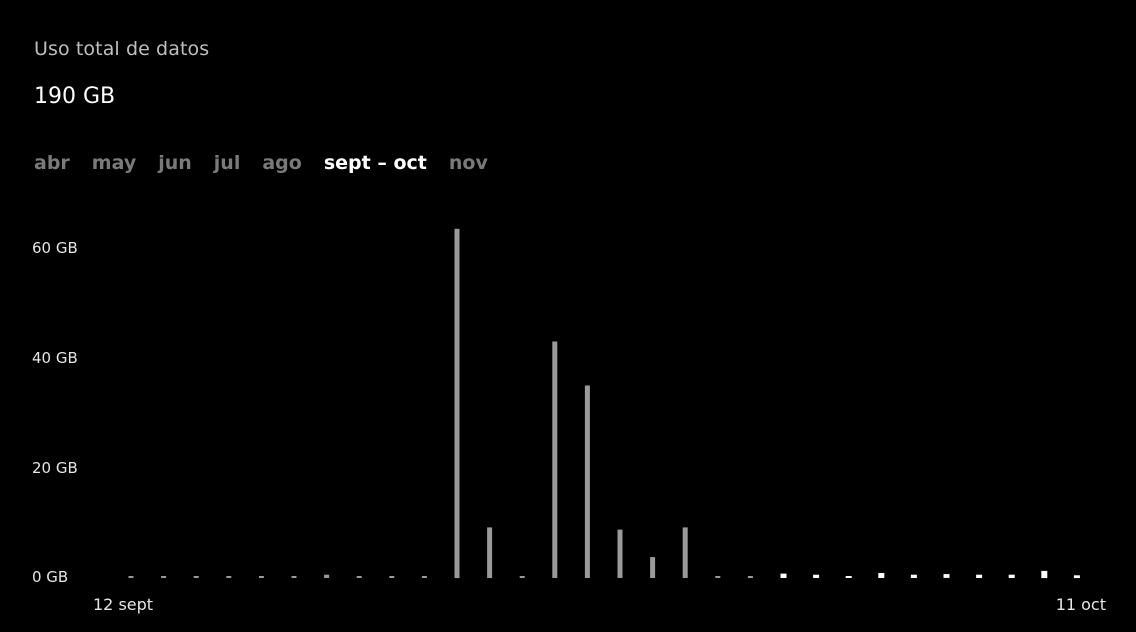 This screenshot has height=632, width=1136. Describe the element at coordinates (1081, 604) in the screenshot. I see `x-end-label: 11 oct` at that location.